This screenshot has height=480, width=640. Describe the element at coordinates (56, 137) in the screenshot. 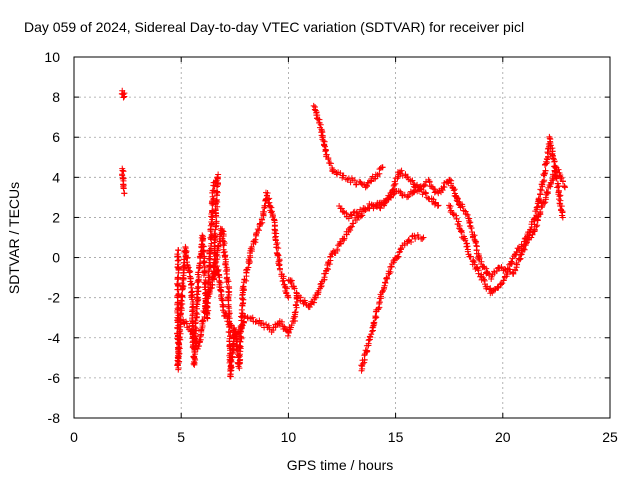

I see `y-tick-label: 6` at that location.